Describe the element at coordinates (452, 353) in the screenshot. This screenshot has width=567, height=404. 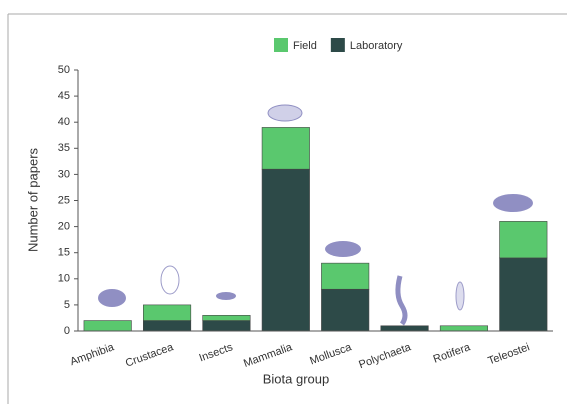
I see `x-tick-label: Rotifera` at that location.